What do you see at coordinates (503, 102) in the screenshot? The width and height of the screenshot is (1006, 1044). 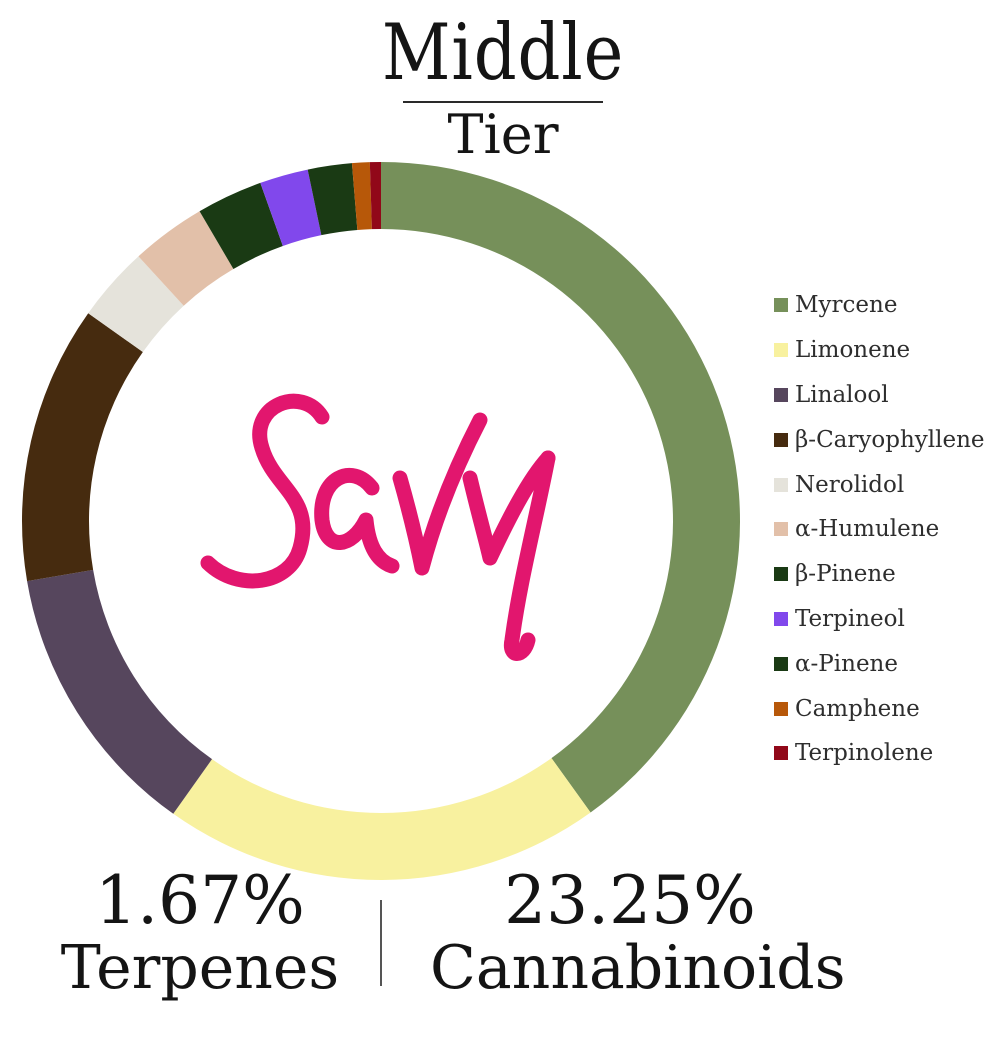 I see `title-divider` at bounding box center [503, 102].